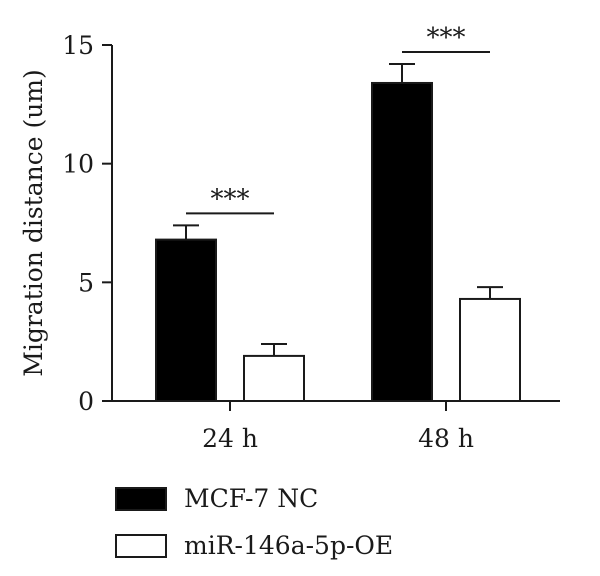  I want to click on y-tick-label: 10, so click(78, 164).